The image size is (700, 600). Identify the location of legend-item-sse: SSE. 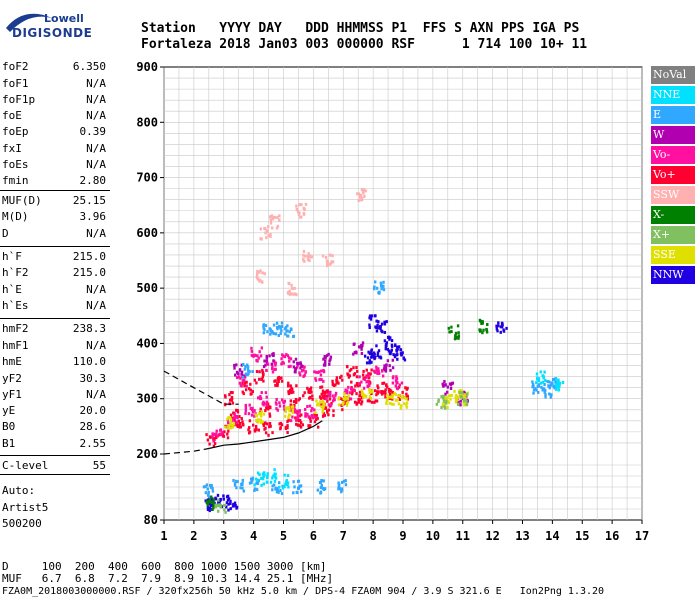
(673, 255).